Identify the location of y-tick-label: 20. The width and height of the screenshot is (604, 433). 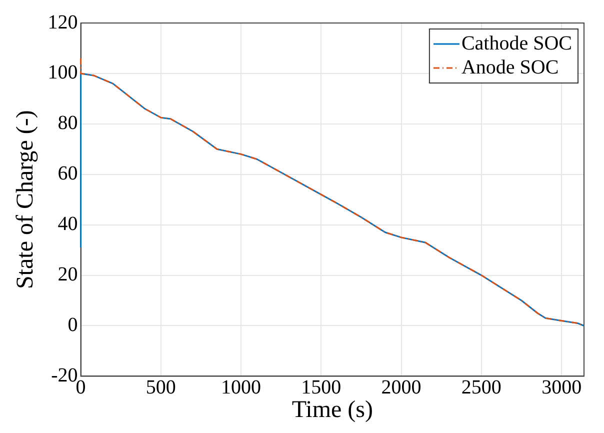
(68, 275).